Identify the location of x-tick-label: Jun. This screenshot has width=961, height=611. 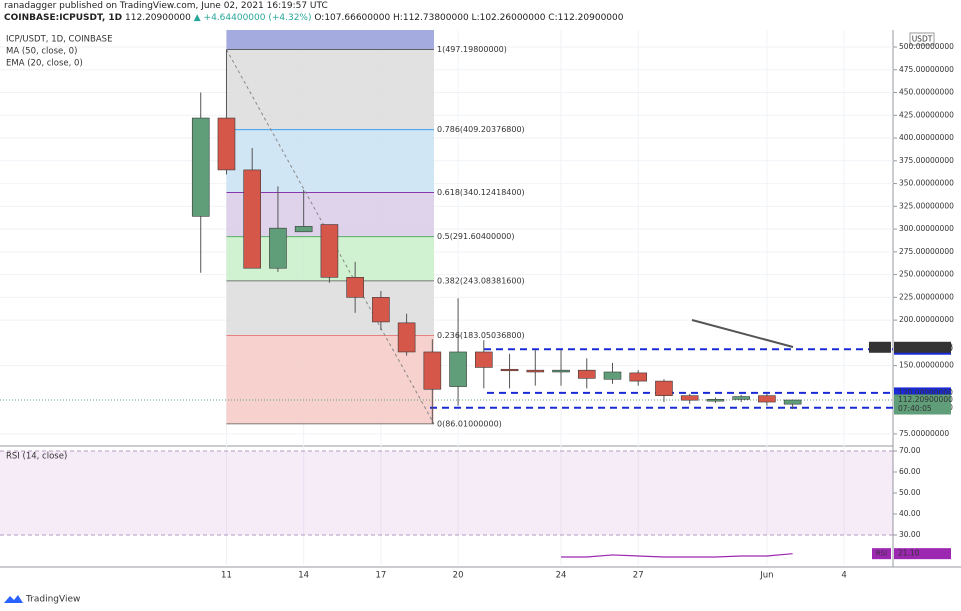
(766, 576).